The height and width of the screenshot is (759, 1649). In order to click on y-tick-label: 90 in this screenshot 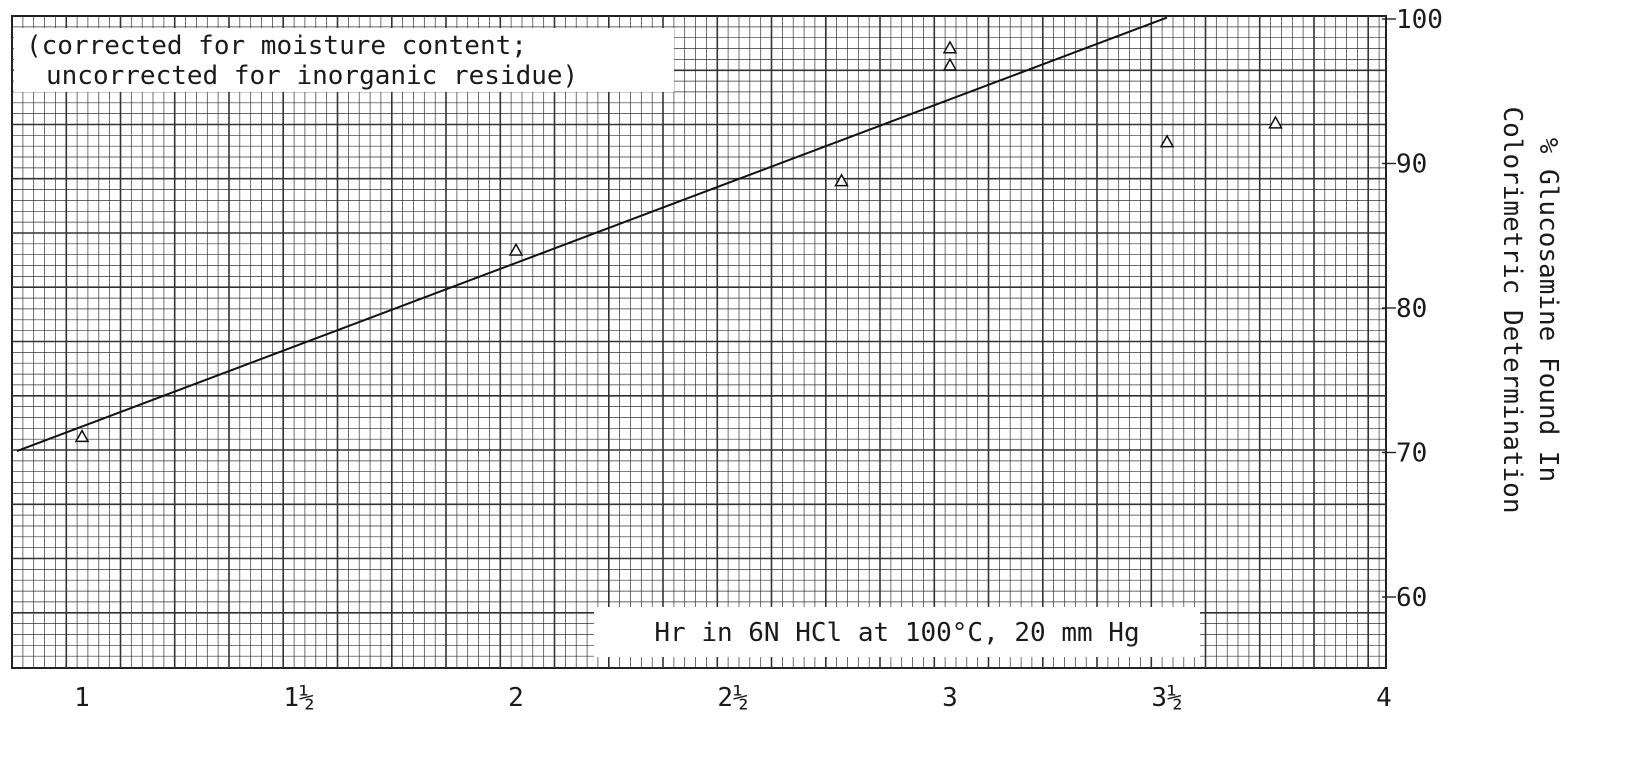, I will do `click(1411, 165)`.